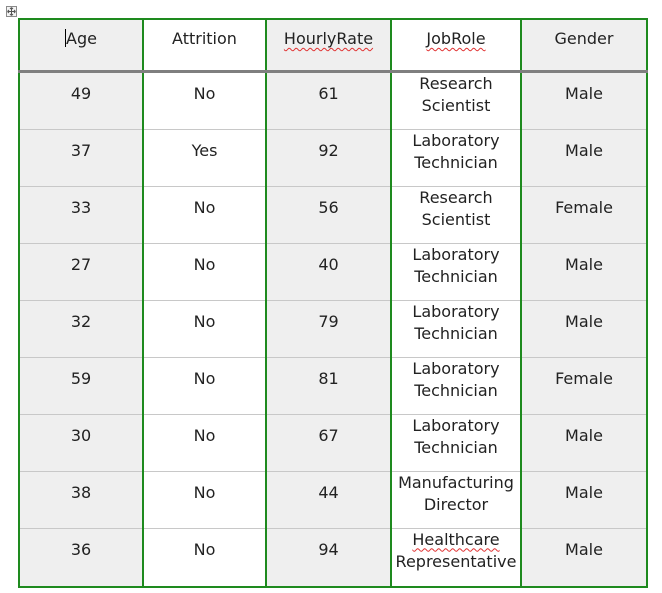 Image resolution: width=662 pixels, height=593 pixels. I want to click on cell-hourlyrate: 92, so click(328, 157).